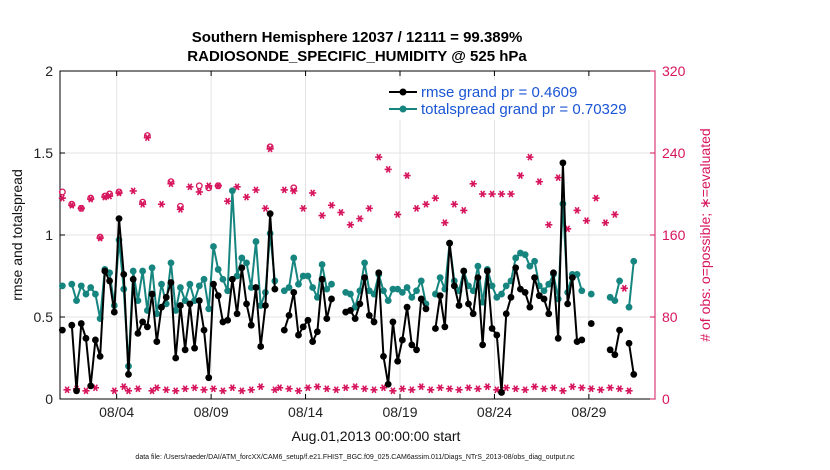  What do you see at coordinates (49, 235) in the screenshot?
I see `y-axis-left: 0 0.5 1 1.5 2` at bounding box center [49, 235].